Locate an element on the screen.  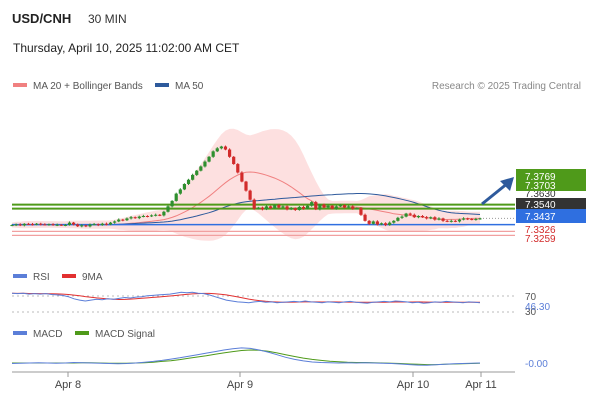
hidden-level-label: 7.3630 is located at coordinates (540, 194).